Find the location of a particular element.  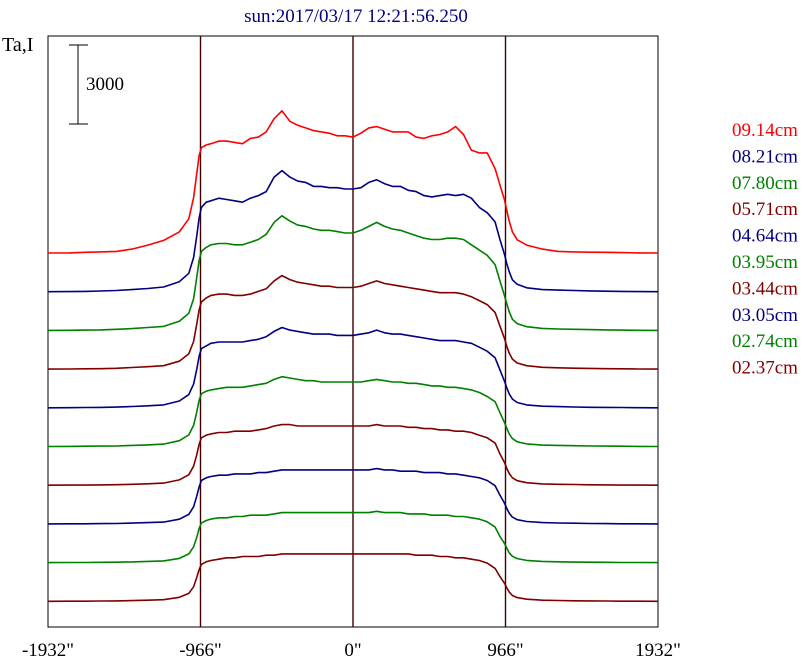

x-tick-label-4: 1932" is located at coordinates (658, 650).